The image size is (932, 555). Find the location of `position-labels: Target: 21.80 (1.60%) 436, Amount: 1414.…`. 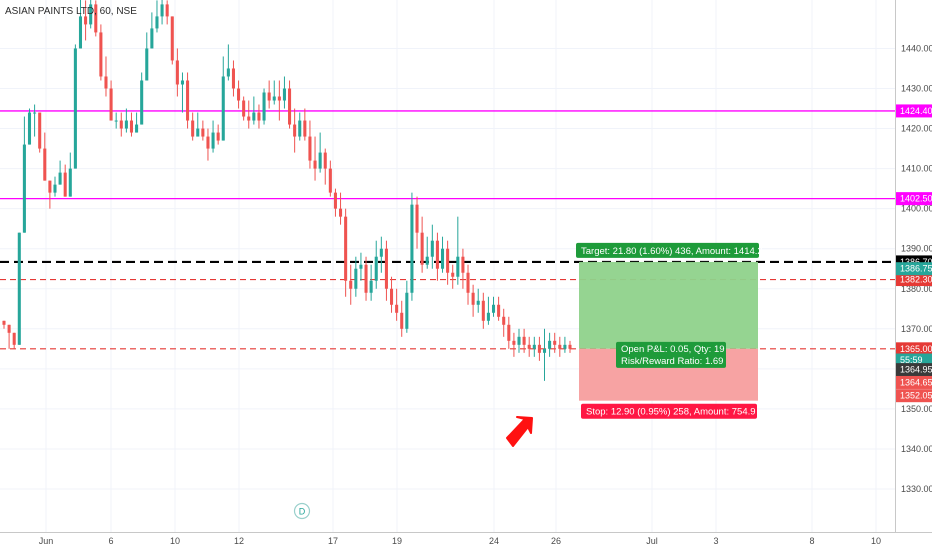

position-labels: Target: 21.80 (1.60%) 436, Amount: 1414.… is located at coordinates (669, 330).